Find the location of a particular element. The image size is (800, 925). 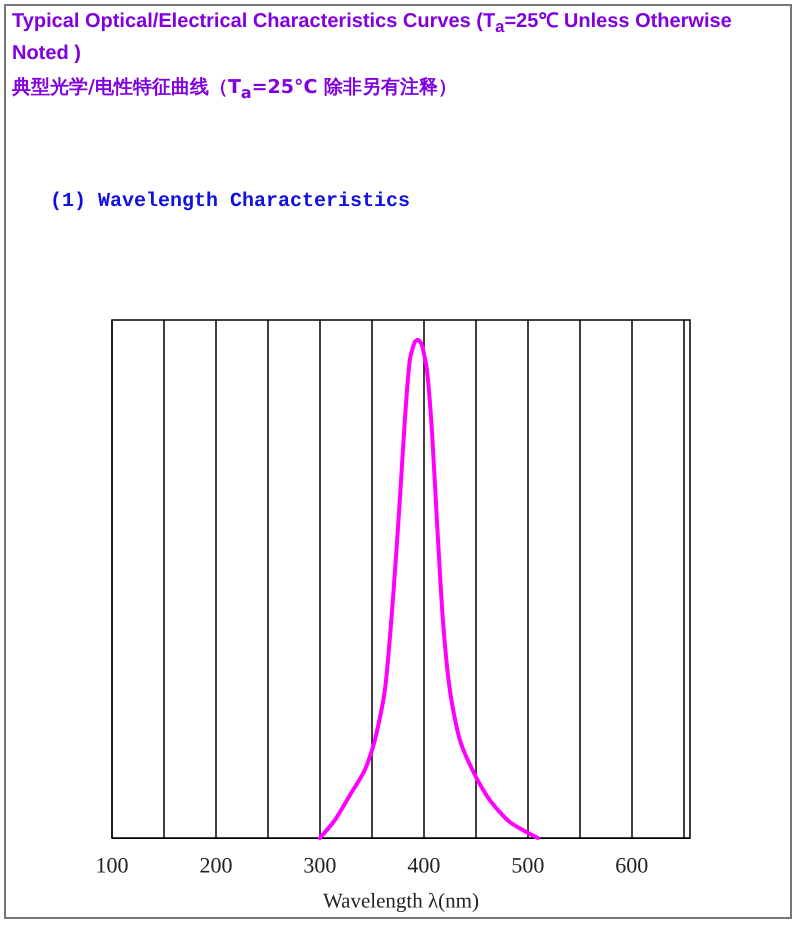

chart-title: Typical Optical/Electrical Characteristics Curves (T$_{a}$=25℃ Unless Otherwise Noted ) is located at coordinates (372, 37).